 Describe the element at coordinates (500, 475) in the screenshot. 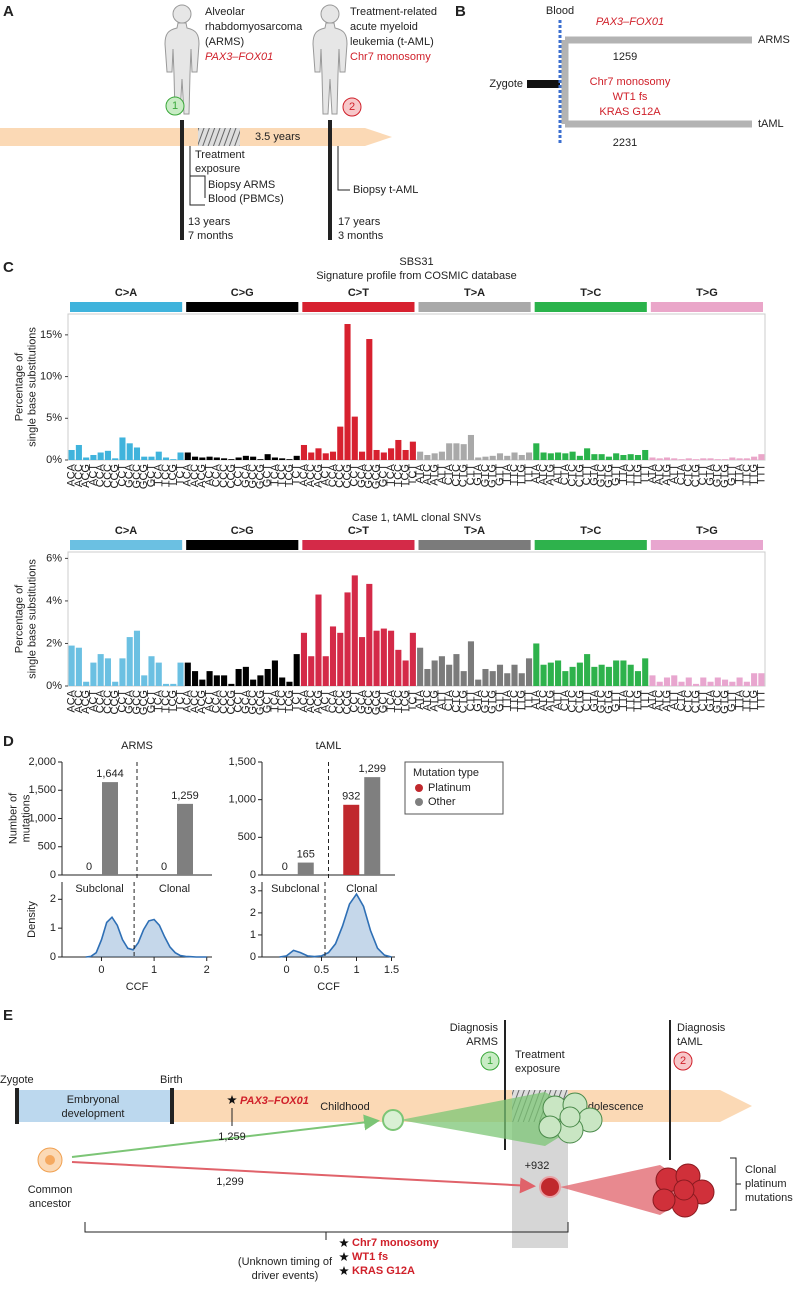

I see `x-tick-label: GTT` at that location.